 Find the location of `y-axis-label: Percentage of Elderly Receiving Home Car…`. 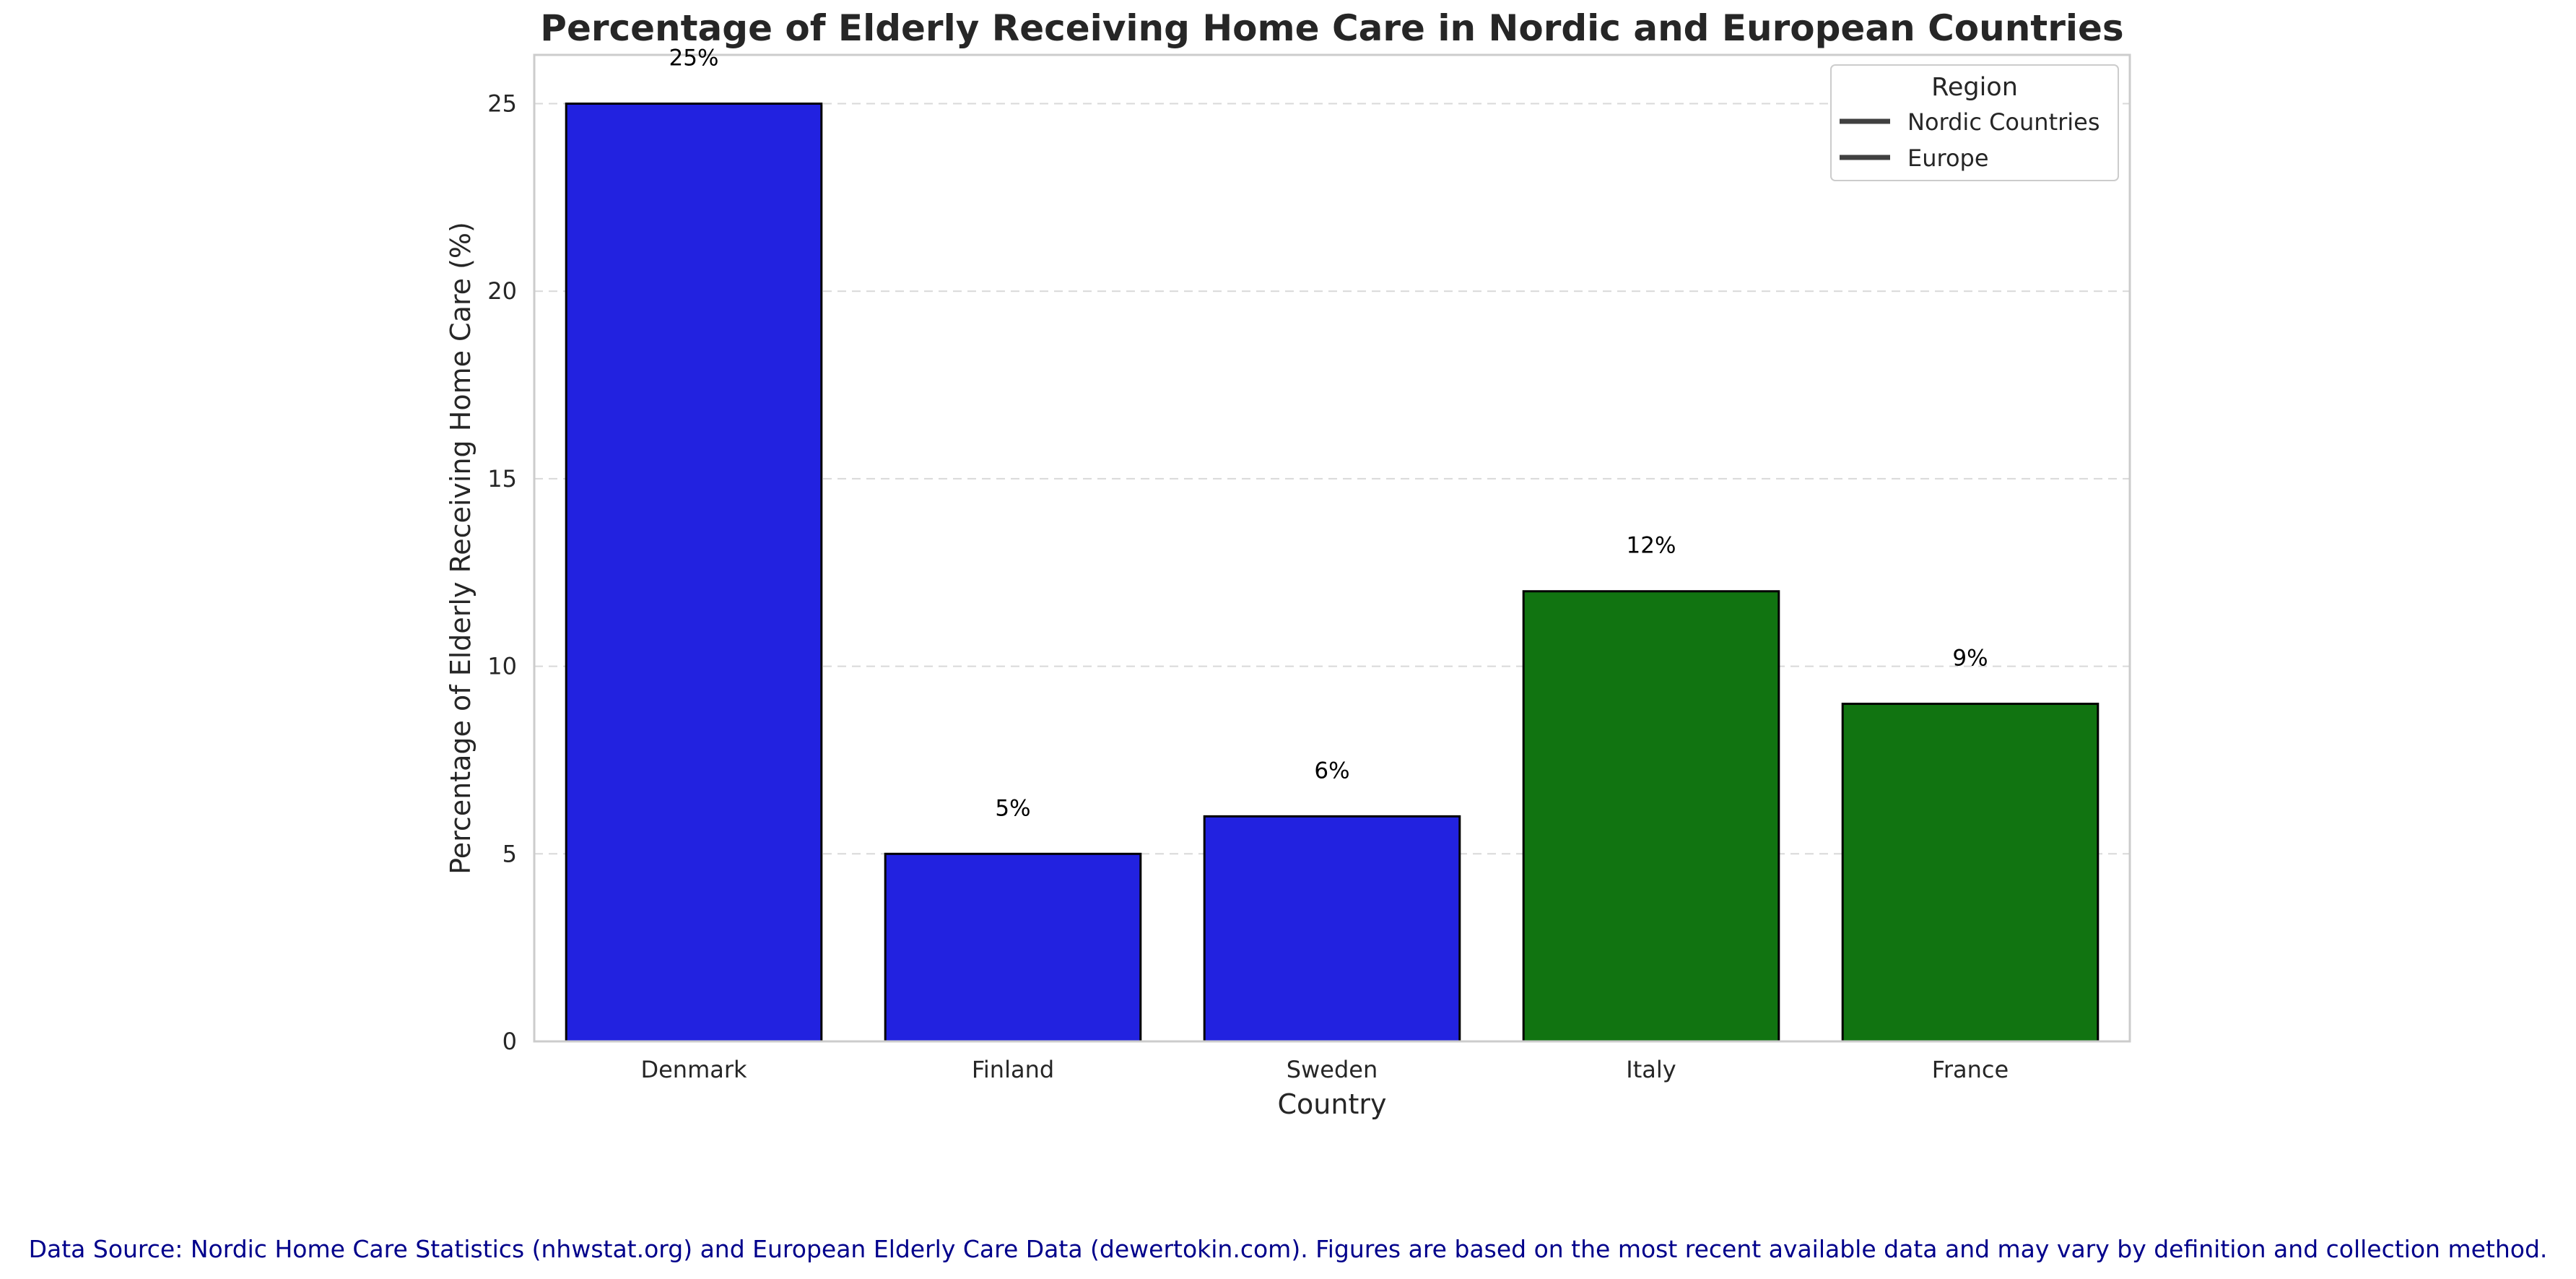

y-axis-label: Percentage of Elderly Receiving Home Car… is located at coordinates (461, 548).